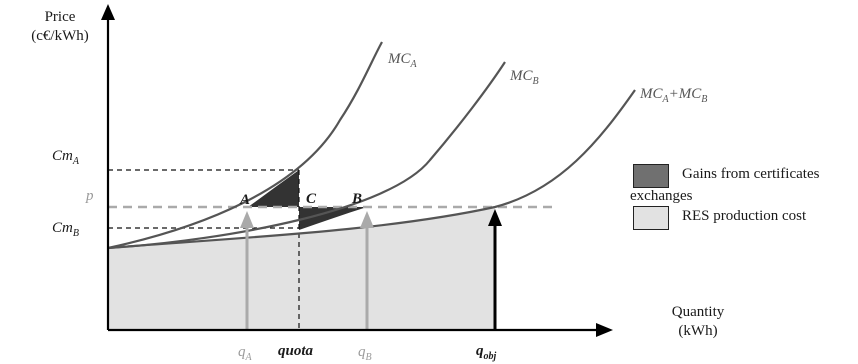 The image size is (858, 364). What do you see at coordinates (65, 229) in the screenshot?
I see `cm-b-label: CmB` at bounding box center [65, 229].